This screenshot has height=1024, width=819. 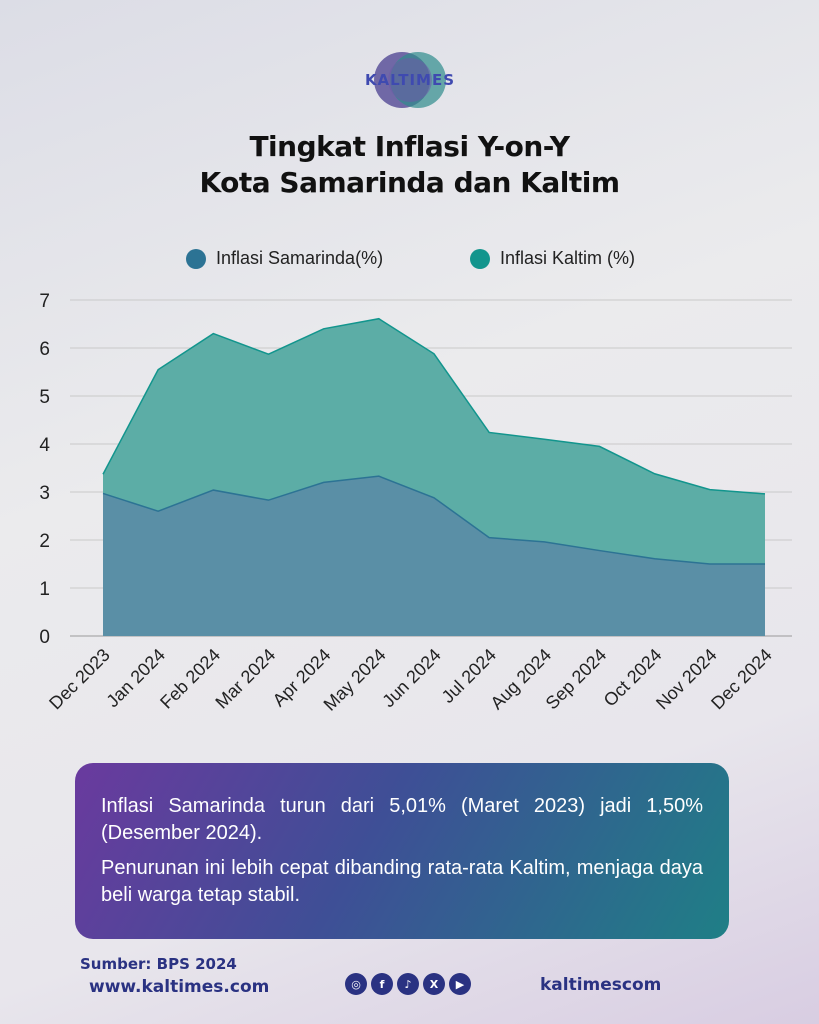 What do you see at coordinates (480, 258) in the screenshot?
I see `legend-dot-kaltim` at bounding box center [480, 258].